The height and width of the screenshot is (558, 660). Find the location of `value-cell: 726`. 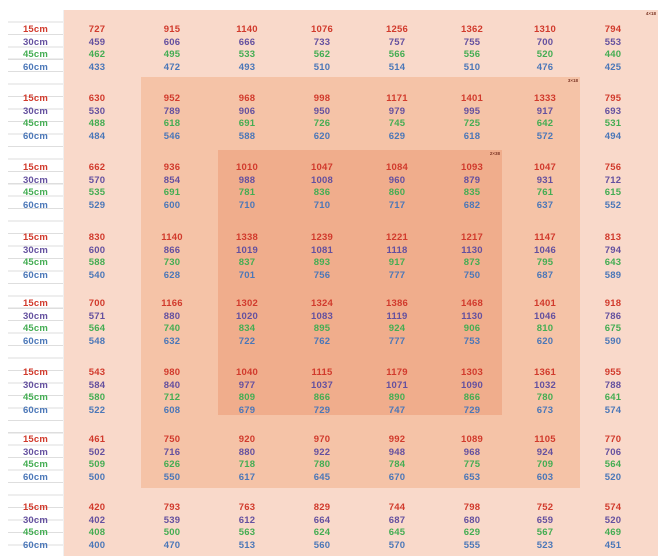

value-cell: 726 is located at coordinates (322, 123).